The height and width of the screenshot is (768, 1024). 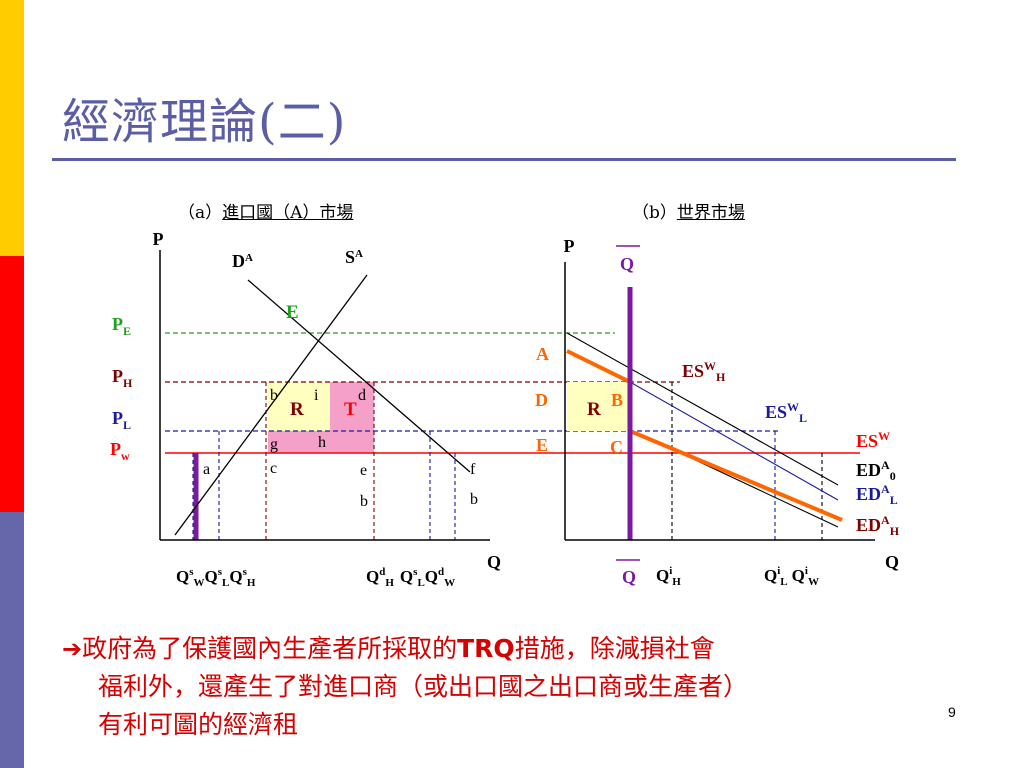 What do you see at coordinates (12, 384) in the screenshot?
I see `accent-bar-red` at bounding box center [12, 384].